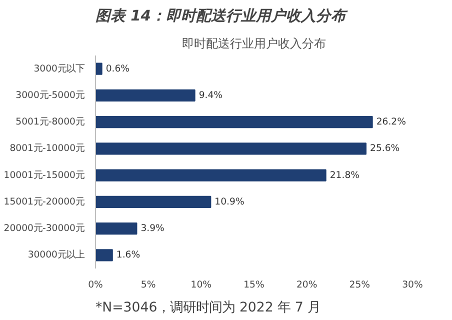 The image size is (452, 320). I want to click on y-tick-label: 10001元-15000元, so click(44, 175).